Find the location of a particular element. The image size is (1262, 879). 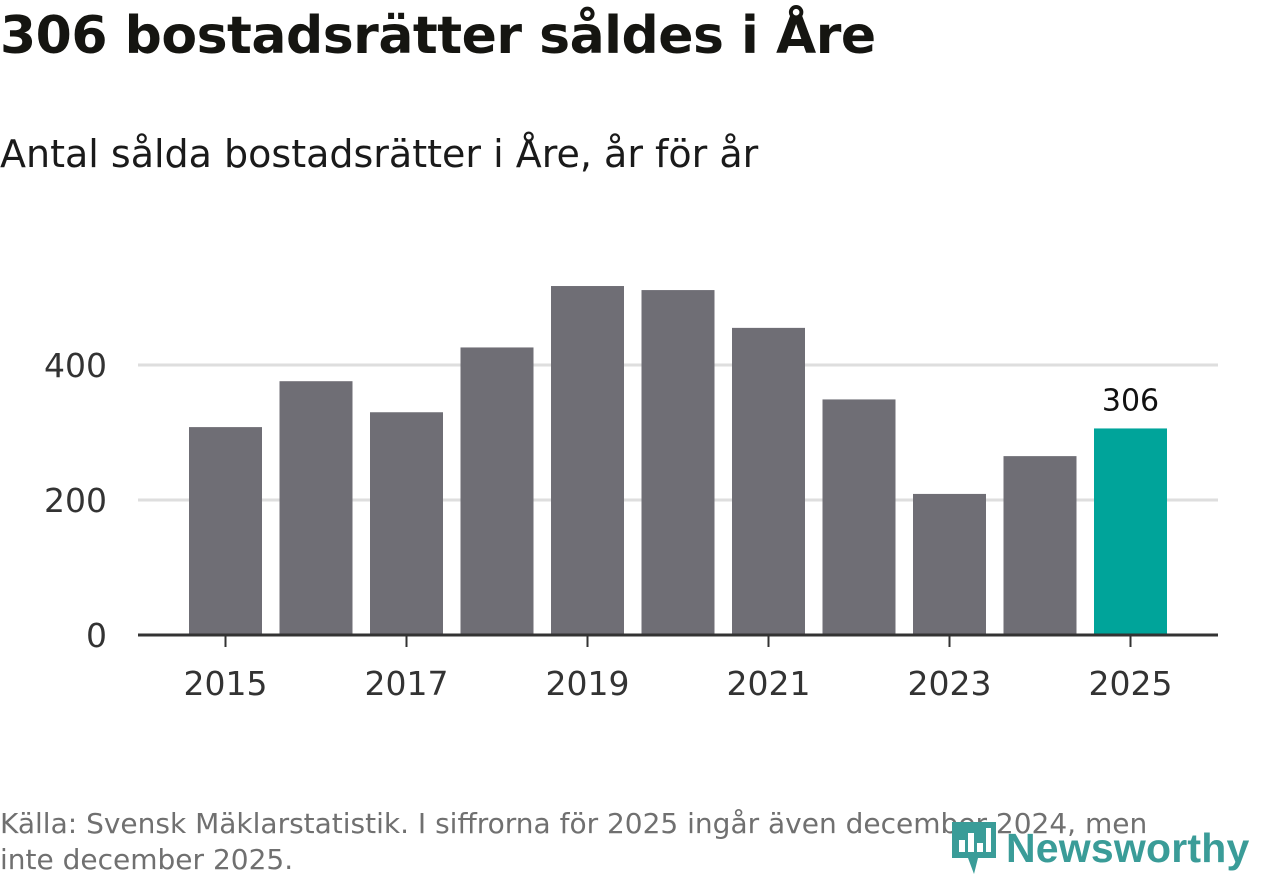

bar-2023 is located at coordinates (949, 564).